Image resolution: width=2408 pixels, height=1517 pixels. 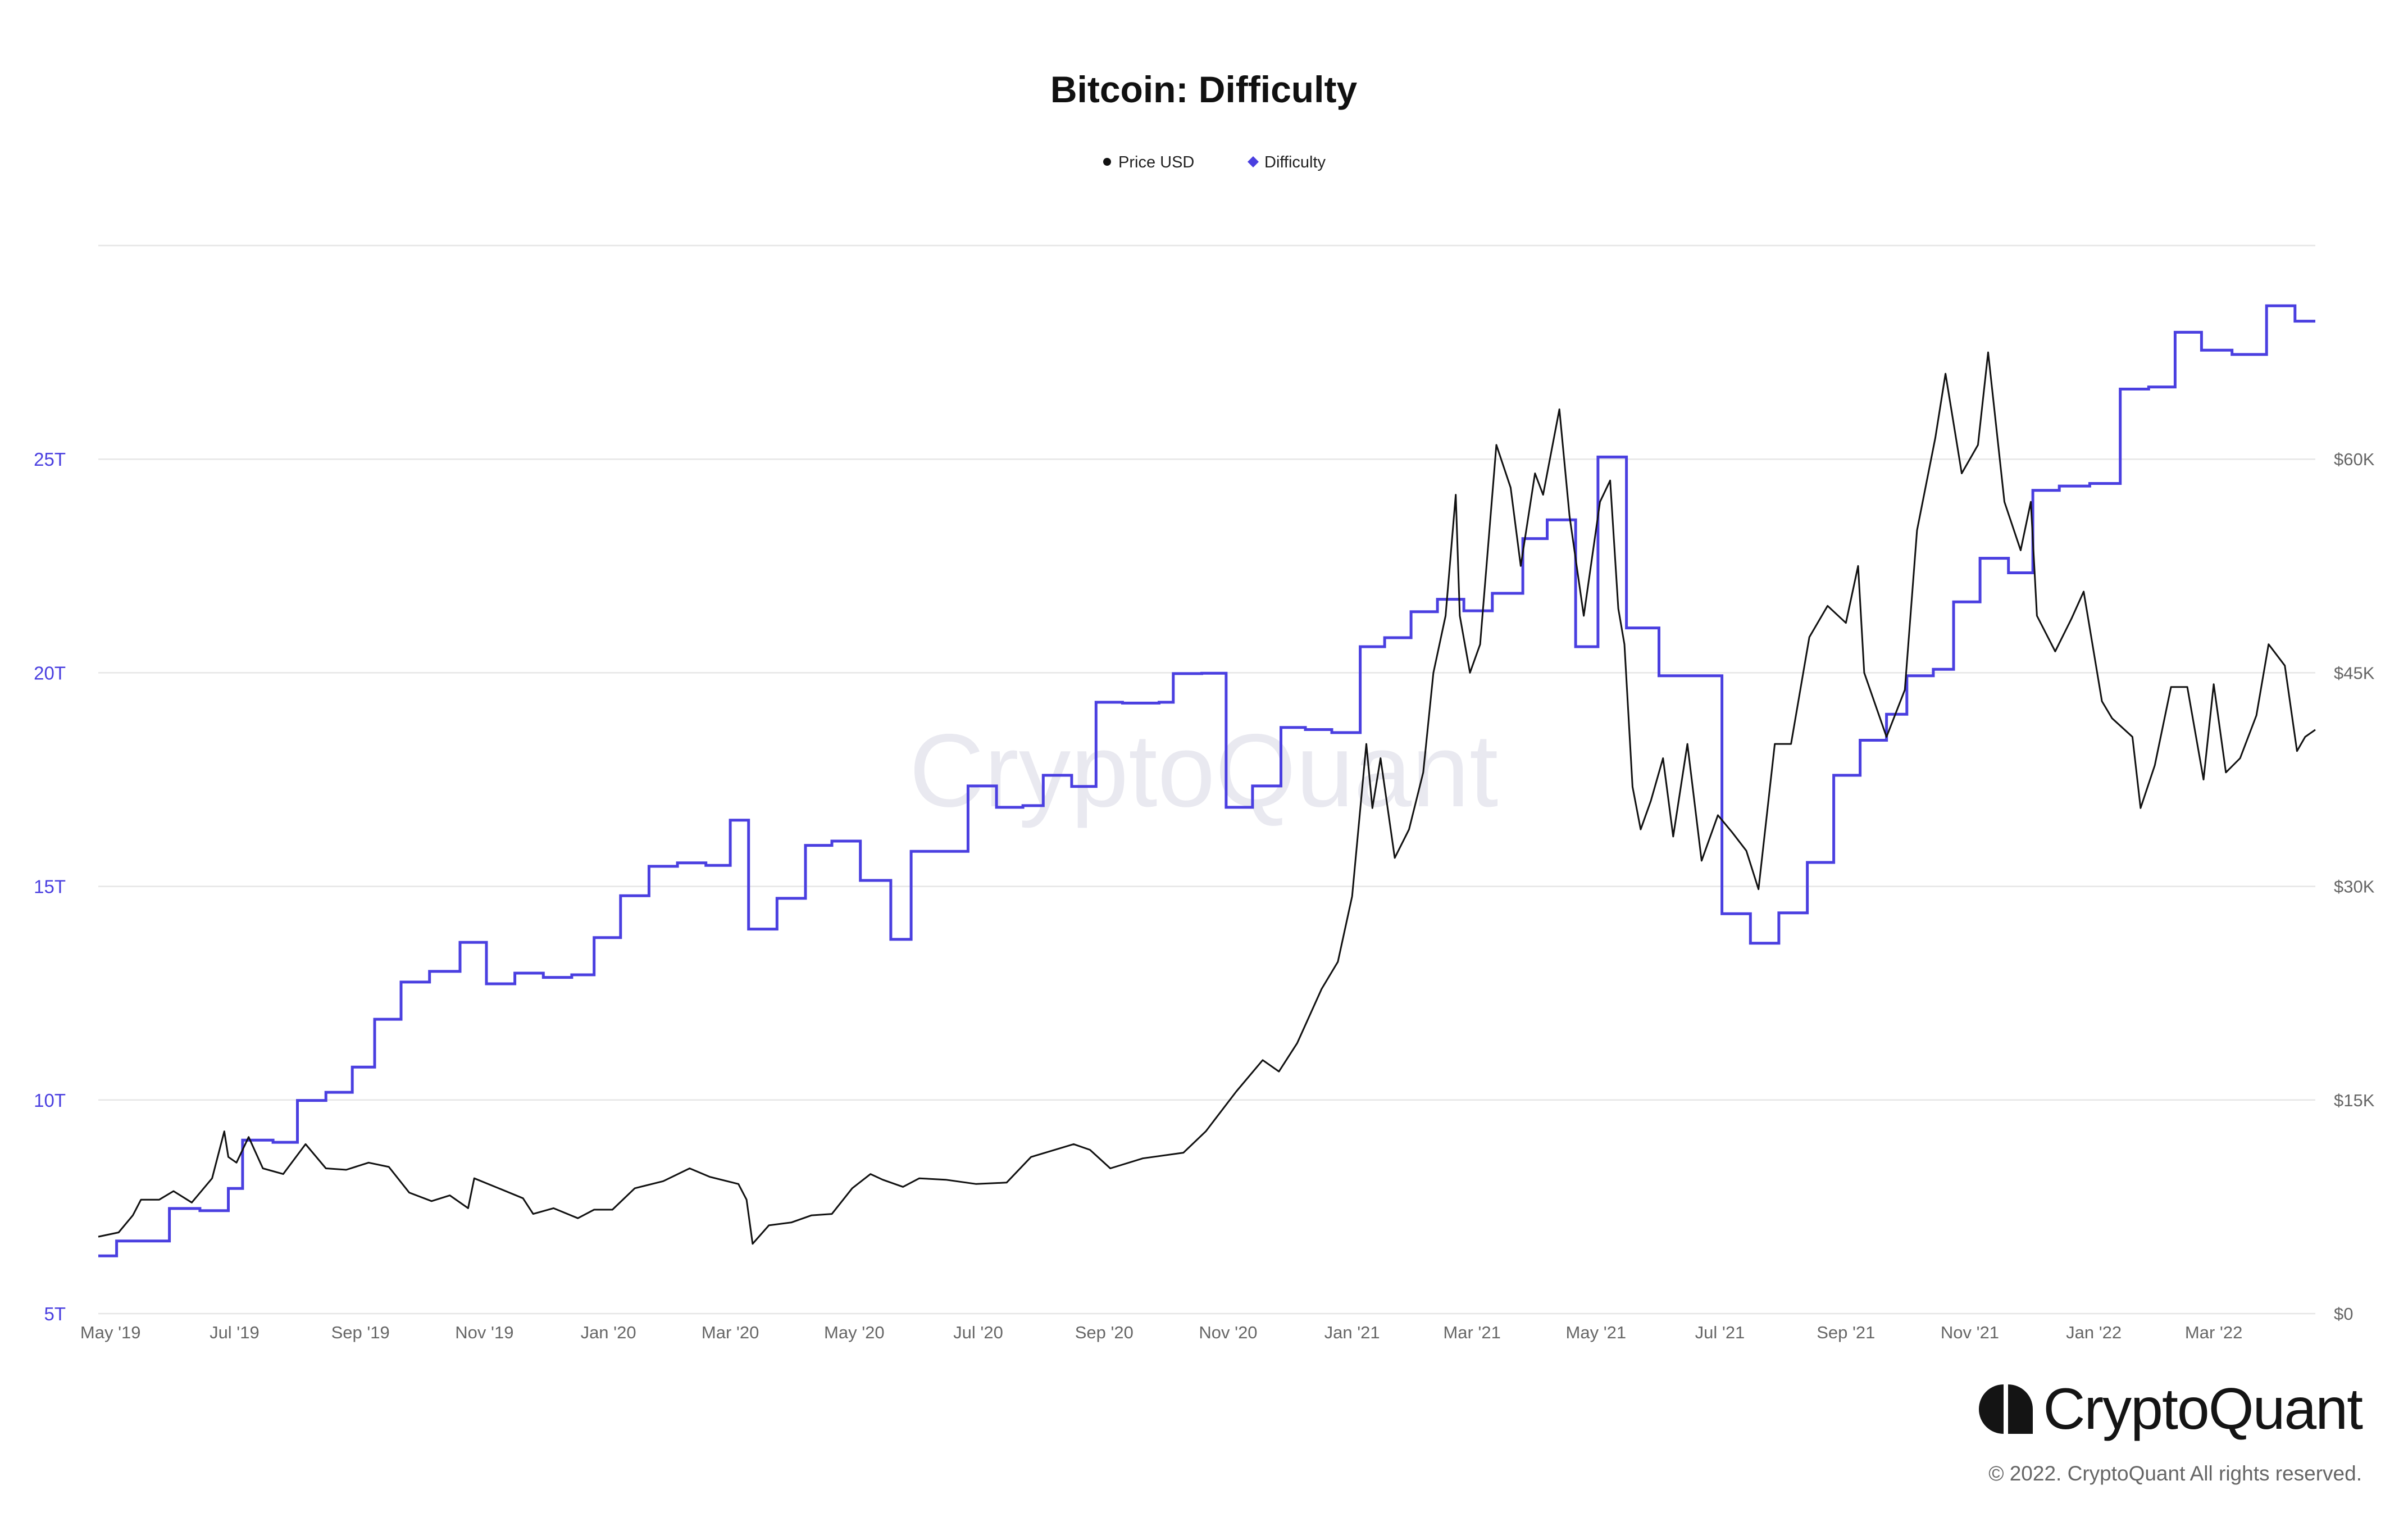 I want to click on legend-difficulty-label: Difficulty, so click(x=1295, y=162).